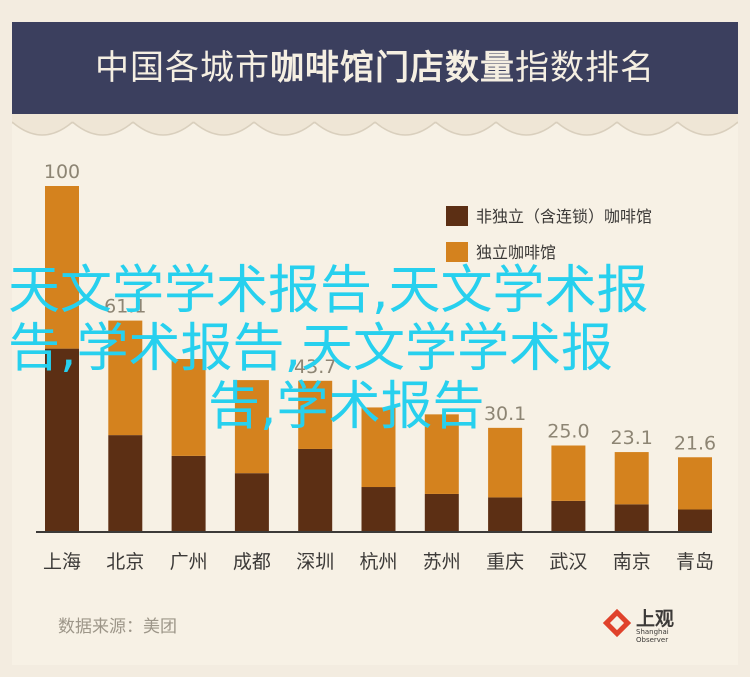 Image resolution: width=750 pixels, height=677 pixels. What do you see at coordinates (125, 562) in the screenshot?
I see `category-label: 北京` at bounding box center [125, 562].